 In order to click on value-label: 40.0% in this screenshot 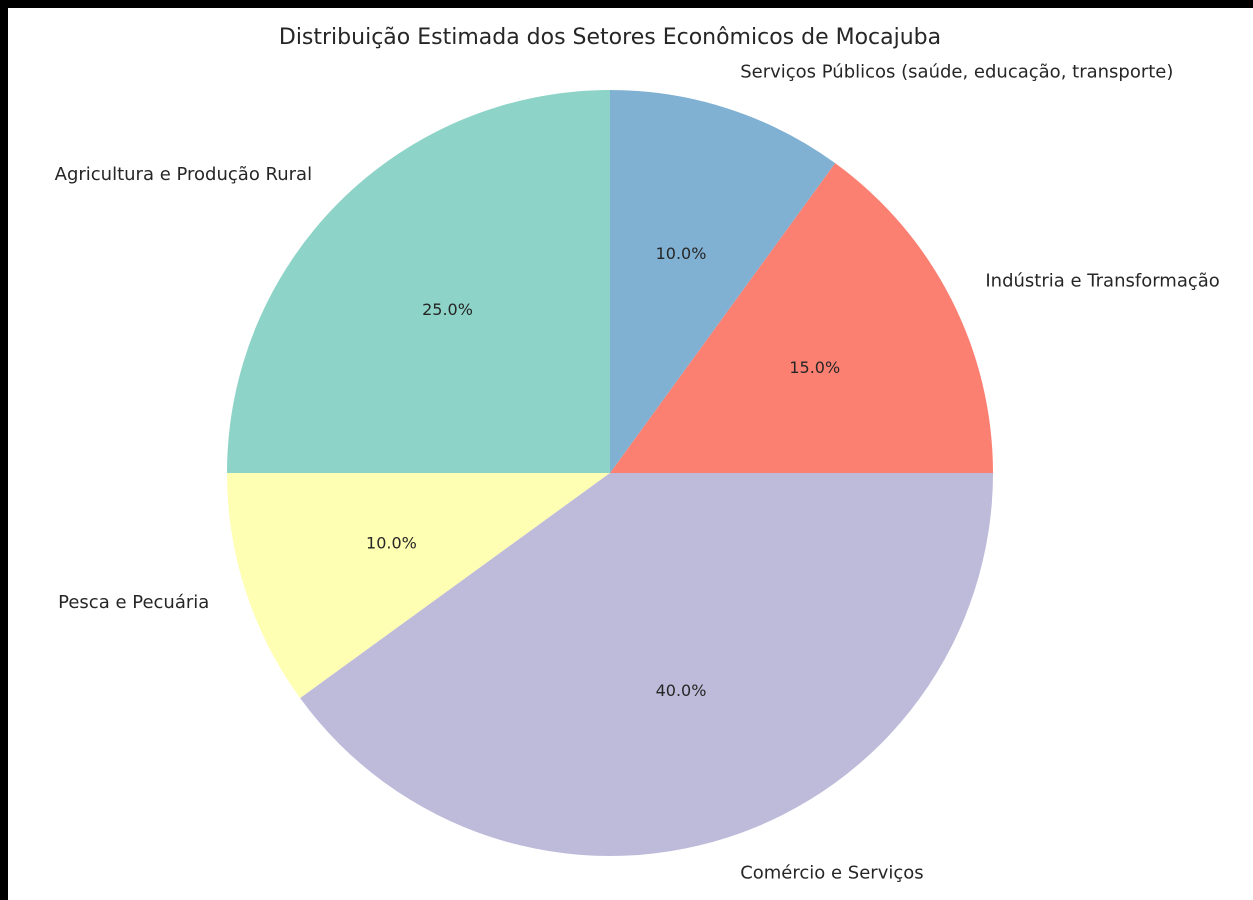, I will do `click(681, 690)`.